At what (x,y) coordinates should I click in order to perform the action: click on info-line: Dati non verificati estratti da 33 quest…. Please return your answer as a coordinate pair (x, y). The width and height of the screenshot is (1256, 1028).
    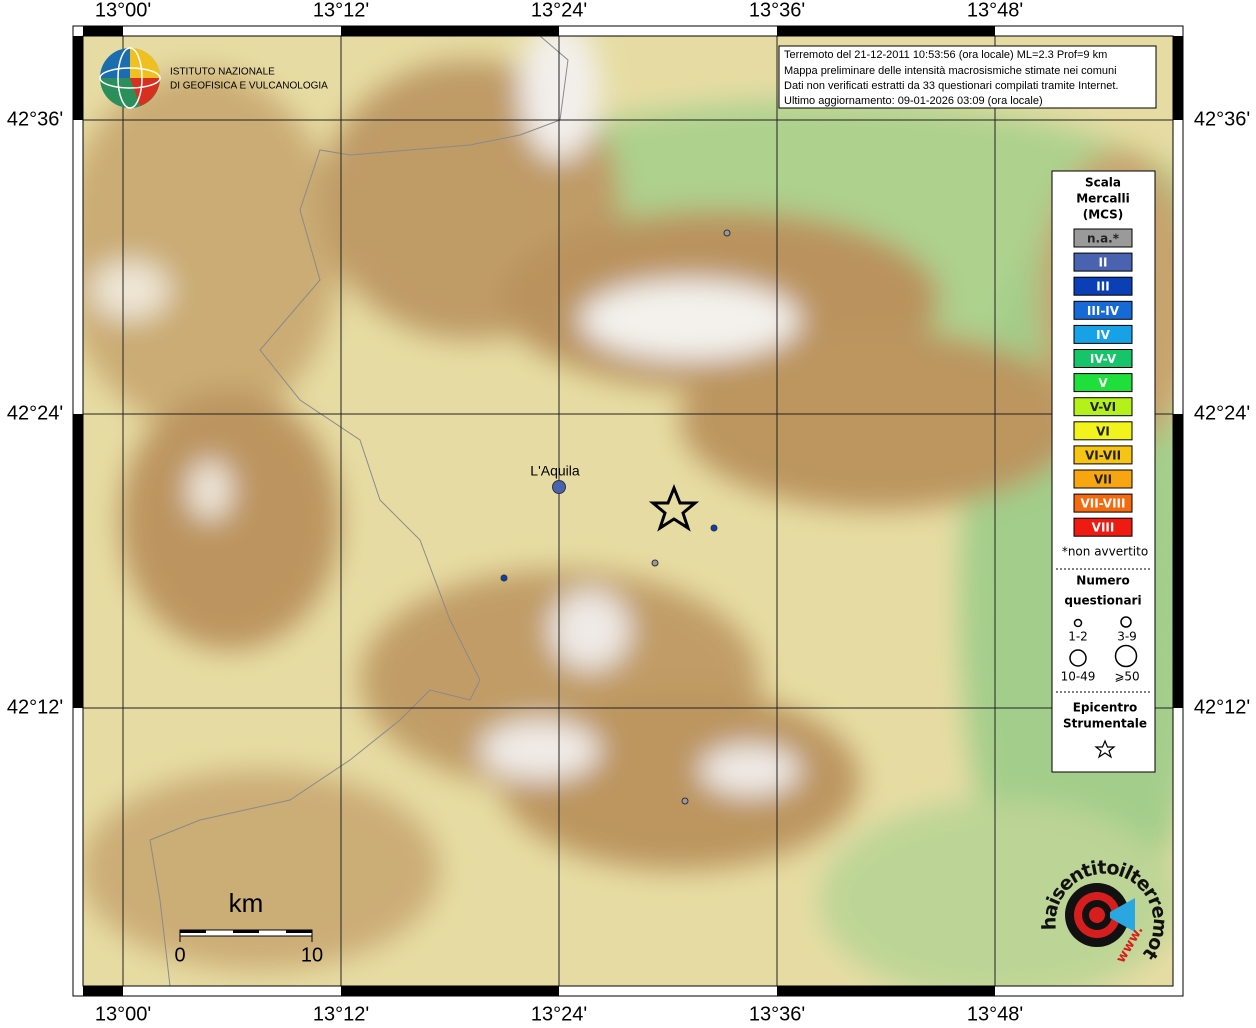
    Looking at the image, I should click on (951, 86).